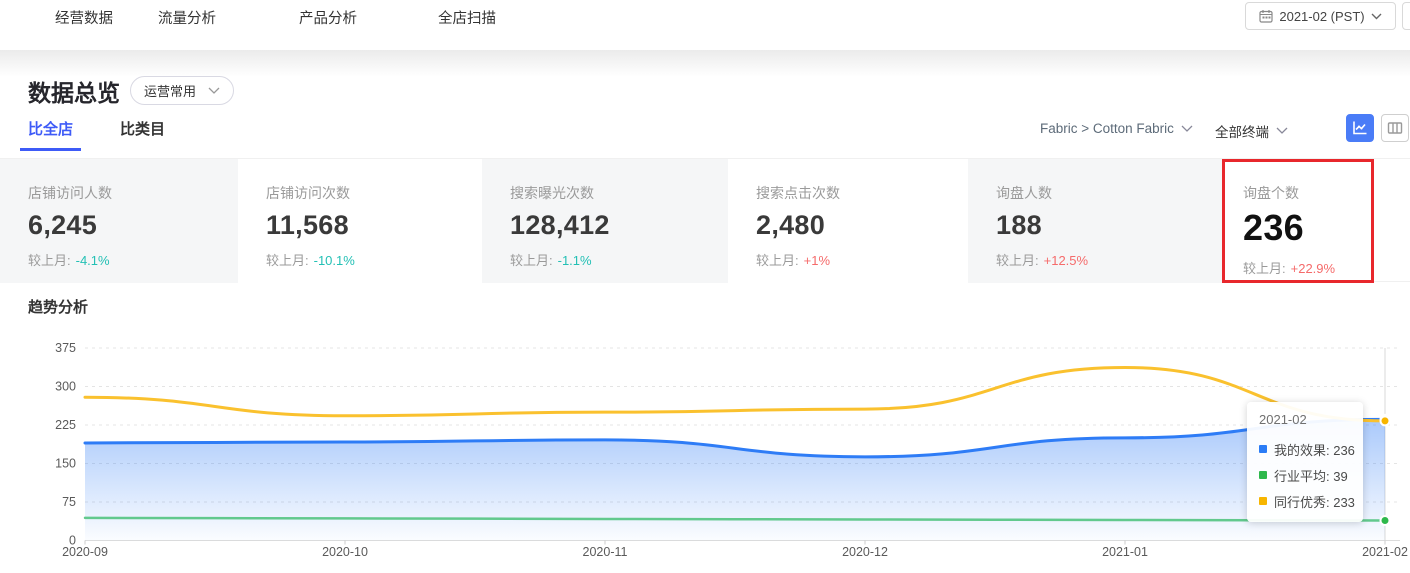 The height and width of the screenshot is (573, 1410). What do you see at coordinates (345, 552) in the screenshot?
I see `svg-text: 2020-10` at bounding box center [345, 552].